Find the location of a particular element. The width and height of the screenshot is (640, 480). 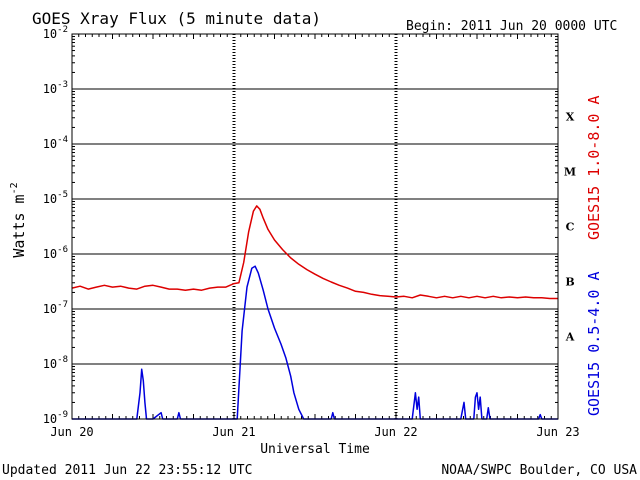

flare-class-a: A is located at coordinates (570, 337).